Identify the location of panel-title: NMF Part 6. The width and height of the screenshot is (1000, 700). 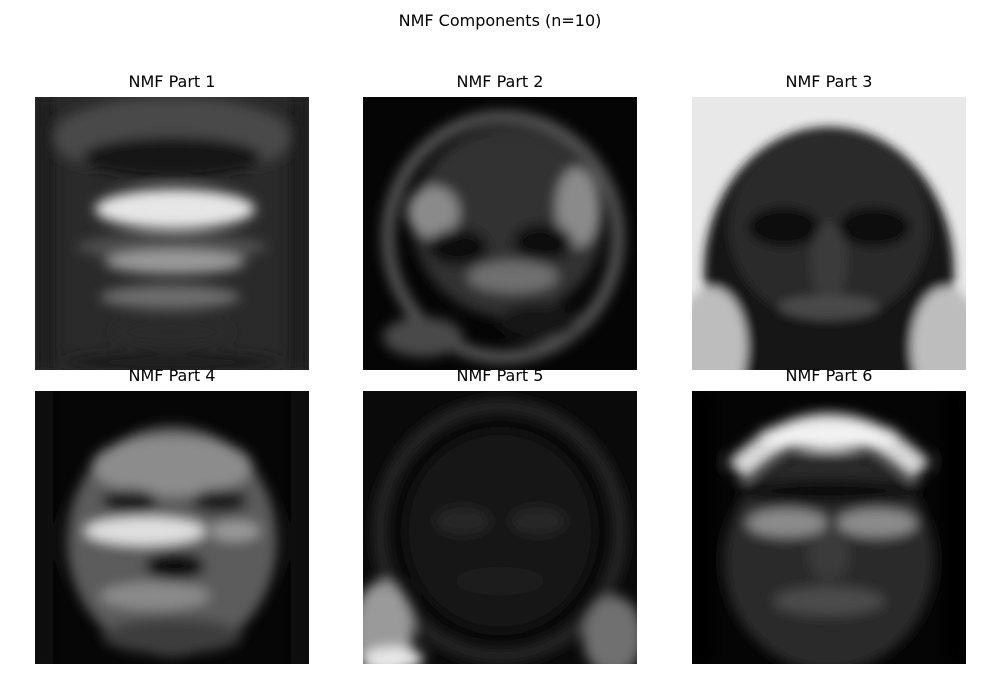
(829, 375).